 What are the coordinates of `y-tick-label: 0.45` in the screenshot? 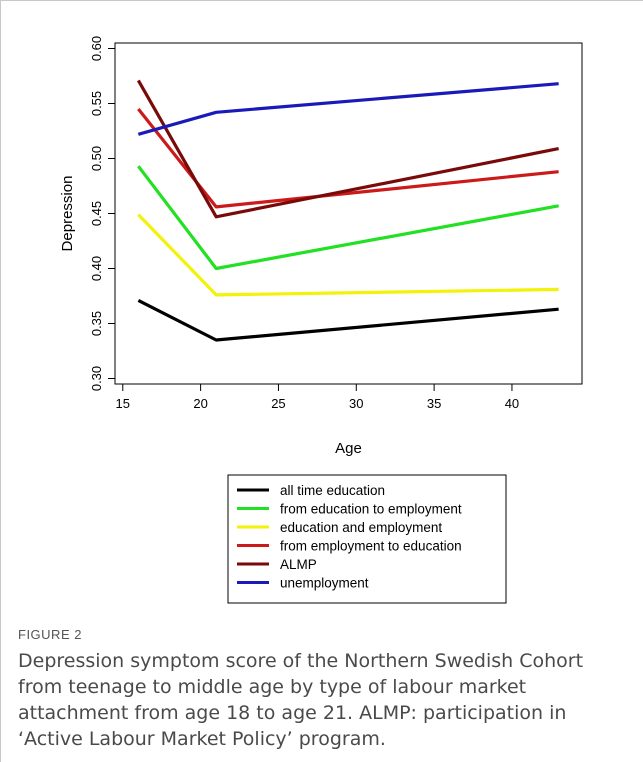 It's located at (96, 213).